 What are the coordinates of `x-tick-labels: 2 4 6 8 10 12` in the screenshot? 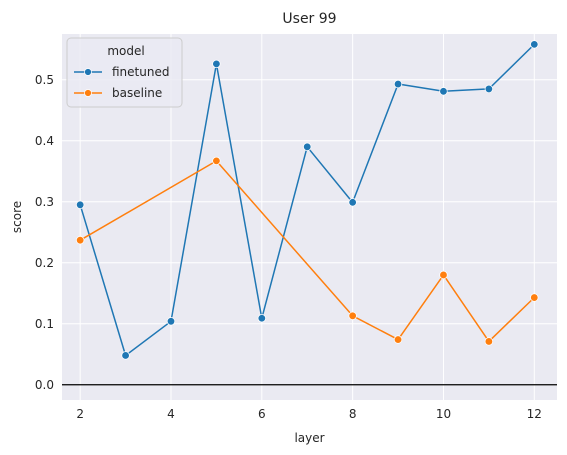 It's located at (309, 414).